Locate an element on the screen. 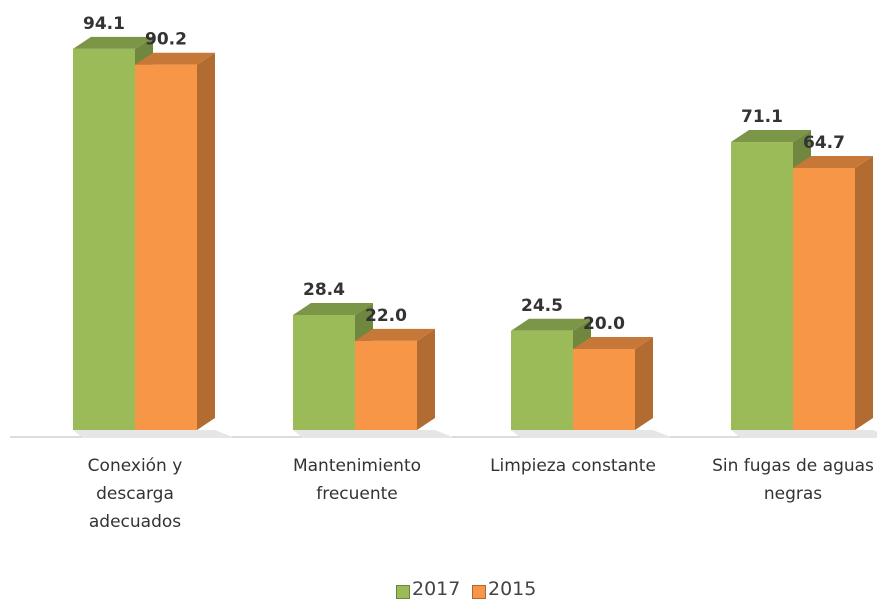  data-label: 94.1 is located at coordinates (104, 24).